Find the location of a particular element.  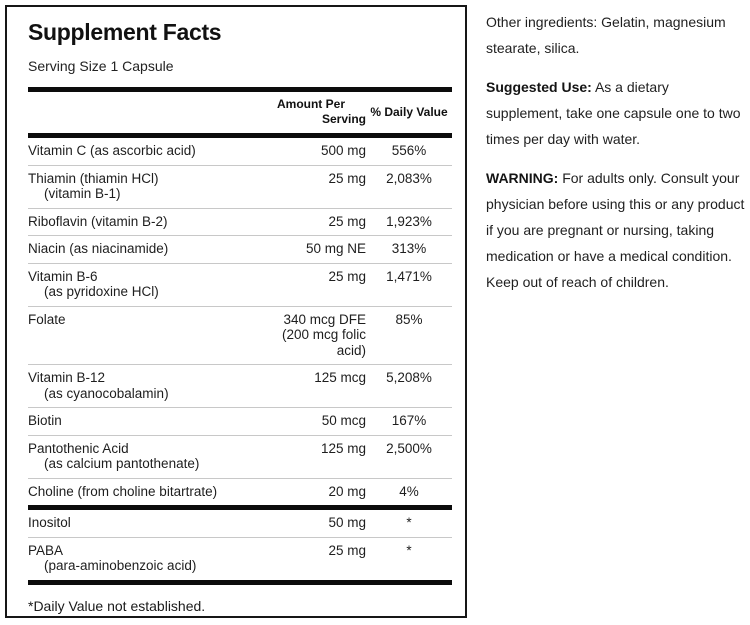

nutrient-amount: 20 mg is located at coordinates (347, 491).